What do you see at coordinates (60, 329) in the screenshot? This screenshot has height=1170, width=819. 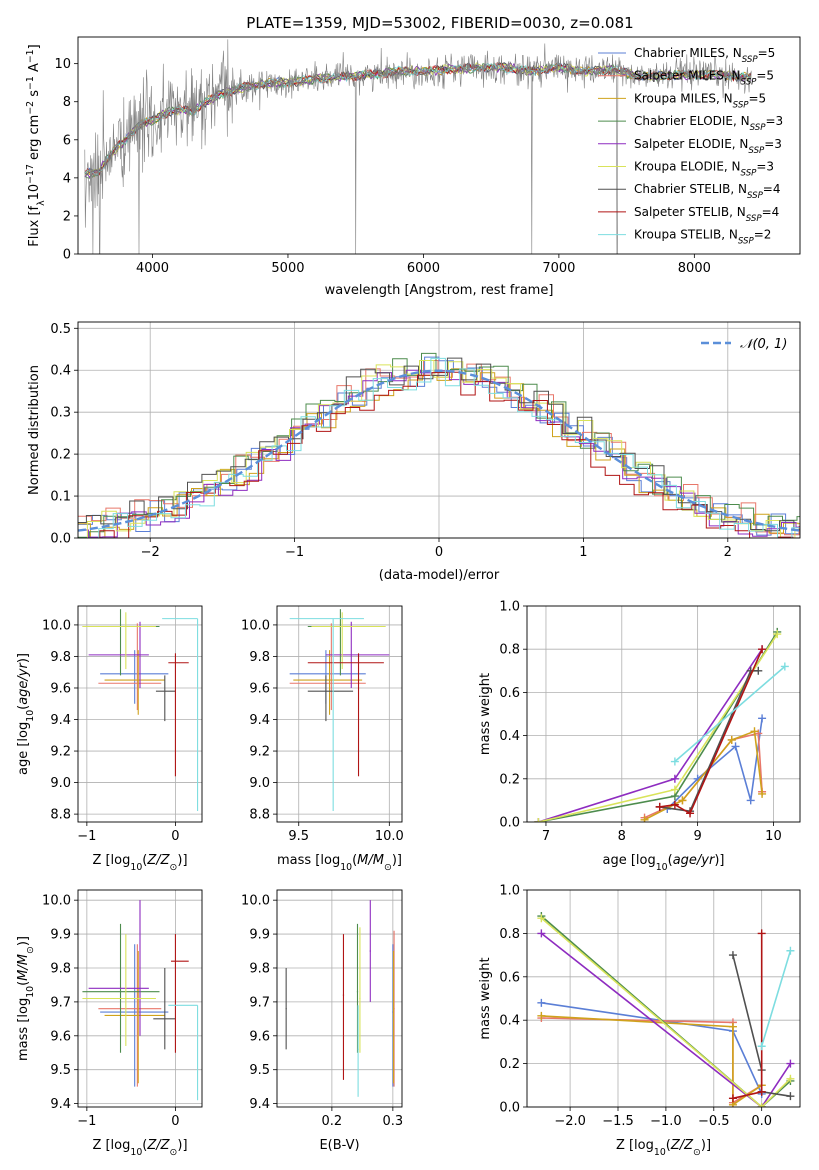 I see `y-tick-label: 0.5` at bounding box center [60, 329].